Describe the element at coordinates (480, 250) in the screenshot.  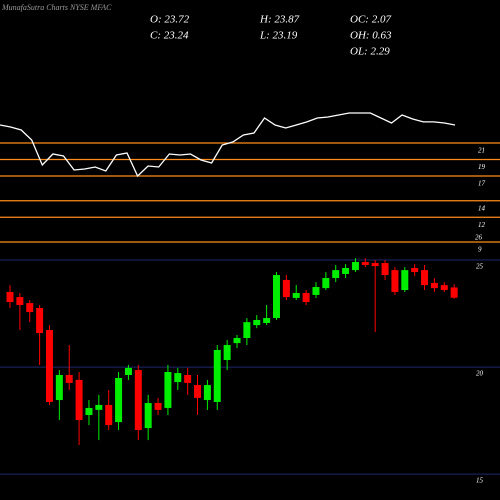
I see `y-tick-label: 9` at that location.